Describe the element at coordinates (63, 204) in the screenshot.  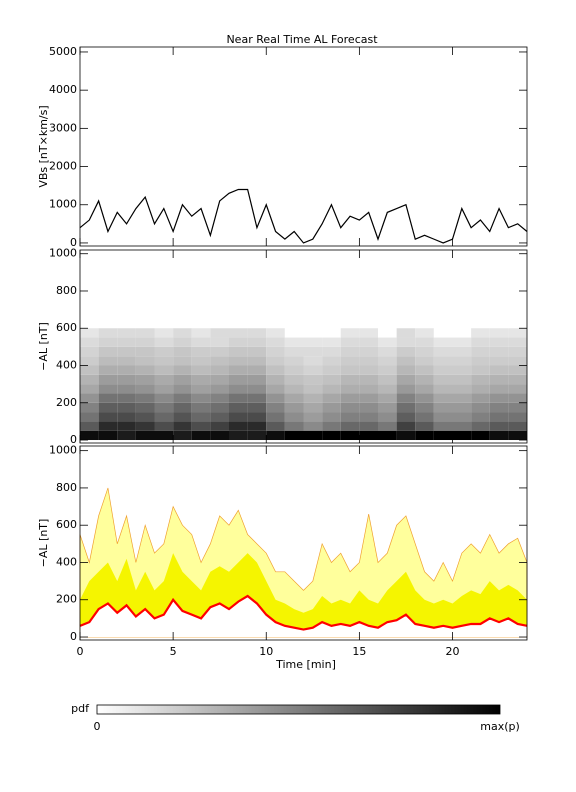
I see `y-tick-label: 1000` at that location.